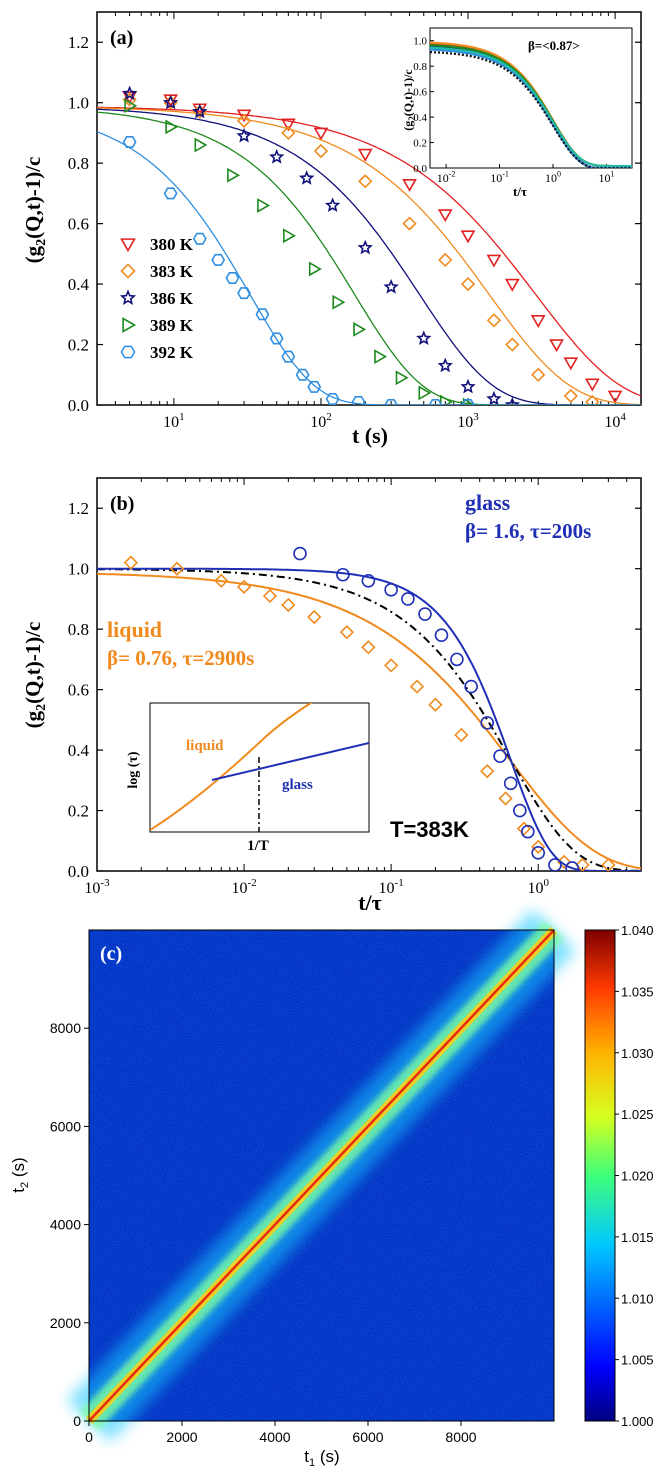 This screenshot has width=658, height=1472. Describe the element at coordinates (637, 991) in the screenshot. I see `colorbar-tick-label: 1.035` at that location.